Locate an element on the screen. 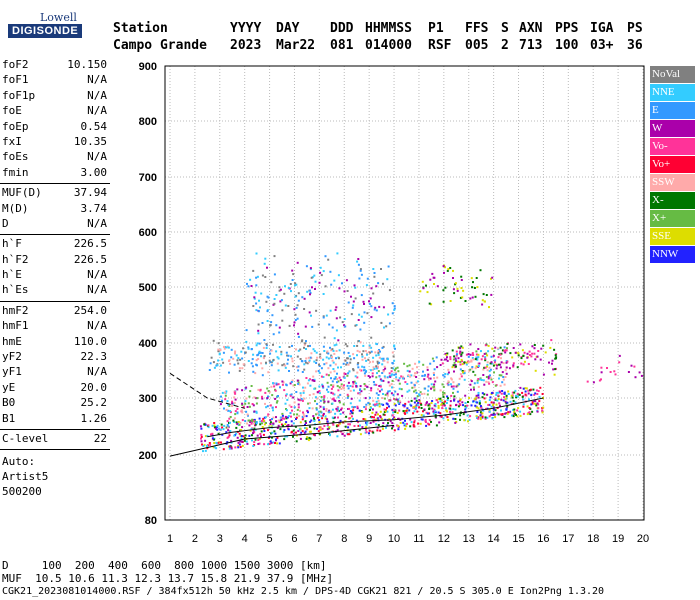  param-value: 22.3 is located at coordinates (94, 357).